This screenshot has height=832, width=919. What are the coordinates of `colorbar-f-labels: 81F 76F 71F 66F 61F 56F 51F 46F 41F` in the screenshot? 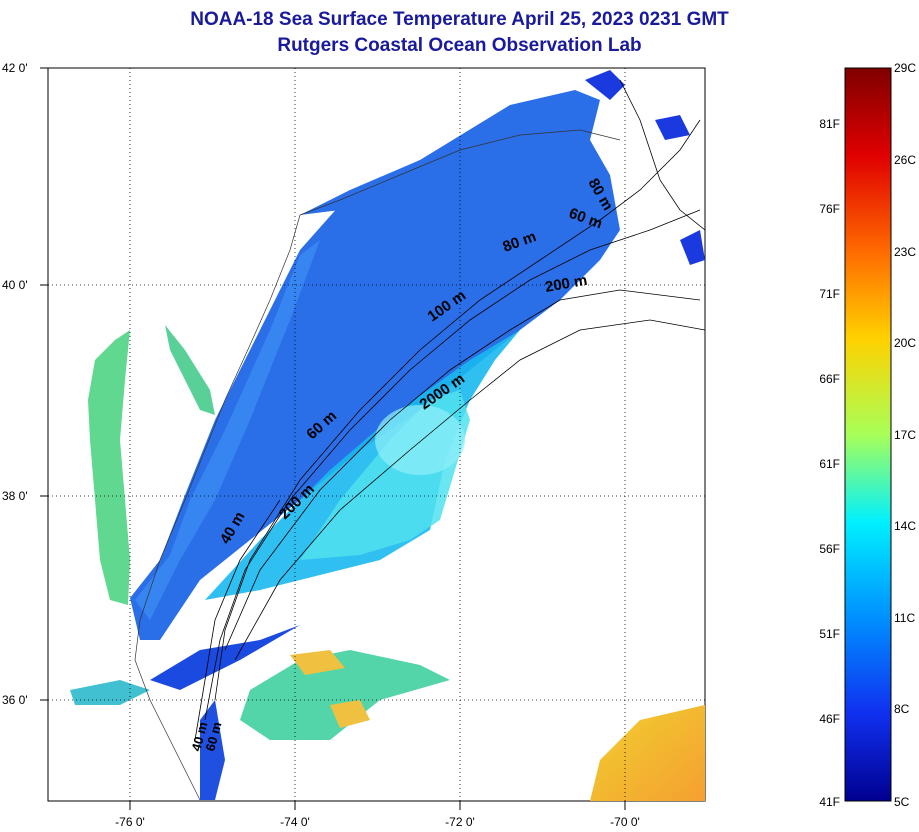 It's located at (829, 463).